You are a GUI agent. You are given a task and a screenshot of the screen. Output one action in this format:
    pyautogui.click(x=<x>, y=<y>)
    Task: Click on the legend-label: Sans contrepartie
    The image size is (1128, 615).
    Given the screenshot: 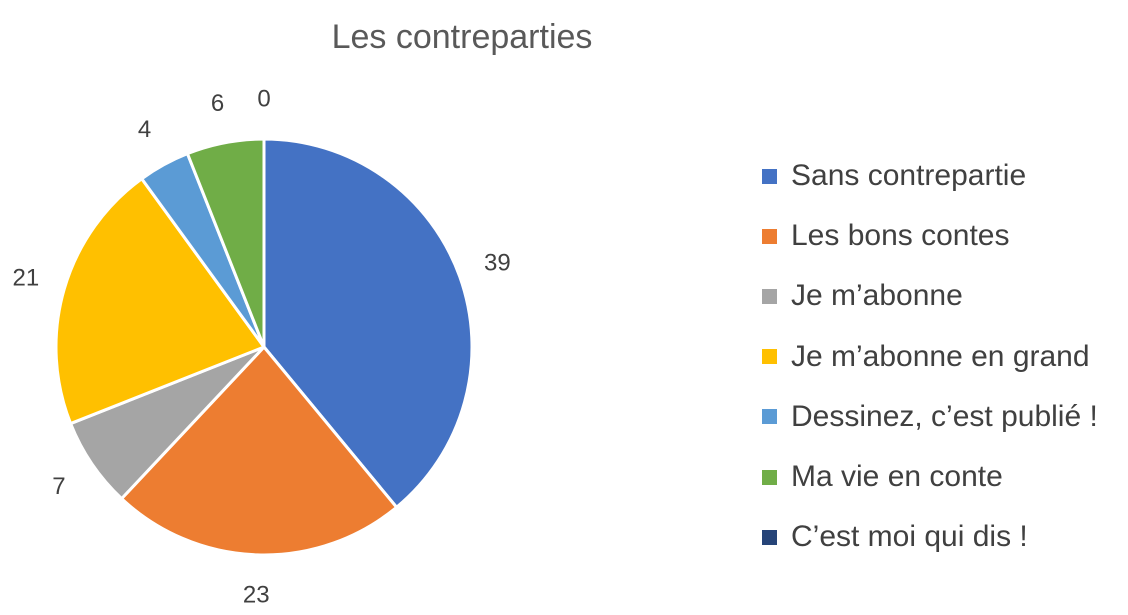 What is the action you would take?
    pyautogui.click(x=909, y=176)
    